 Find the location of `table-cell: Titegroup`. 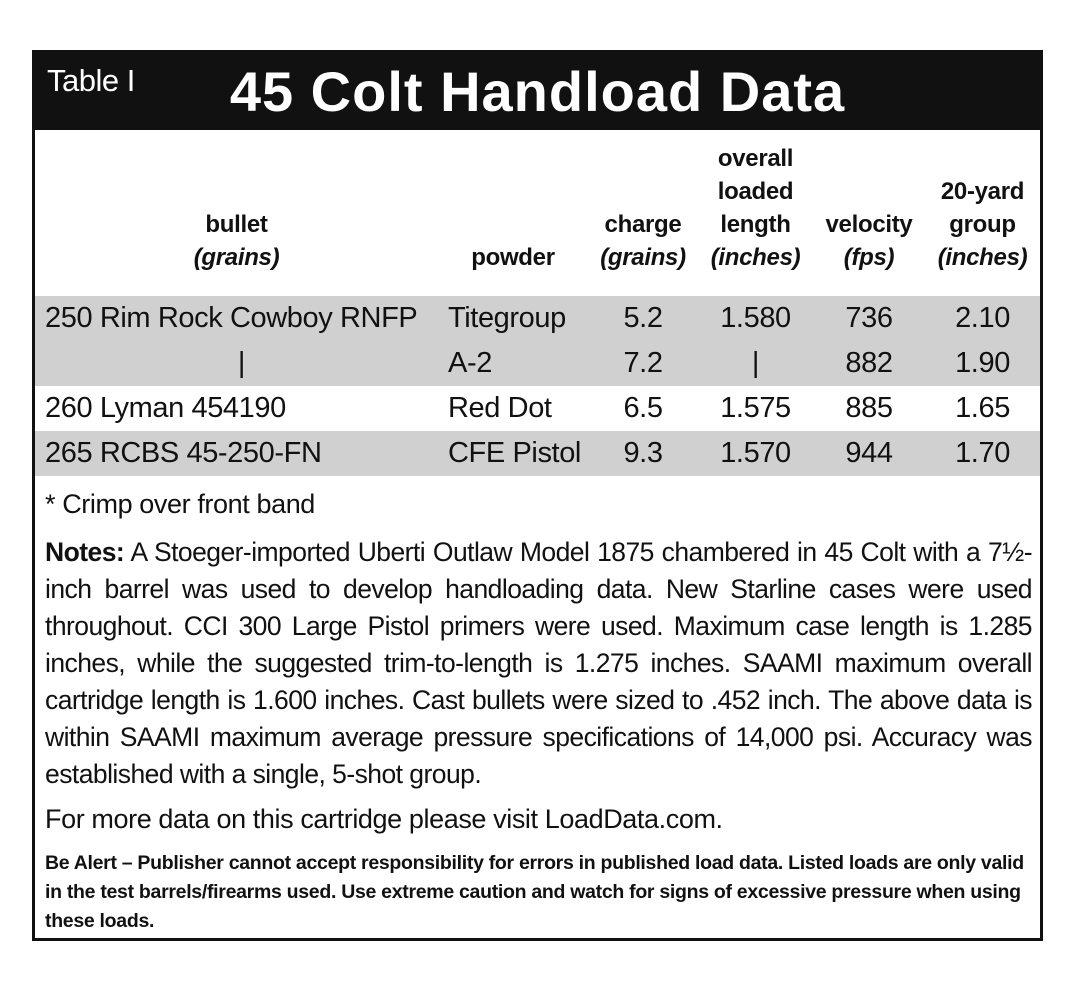

table-cell: Titegroup is located at coordinates (513, 318).